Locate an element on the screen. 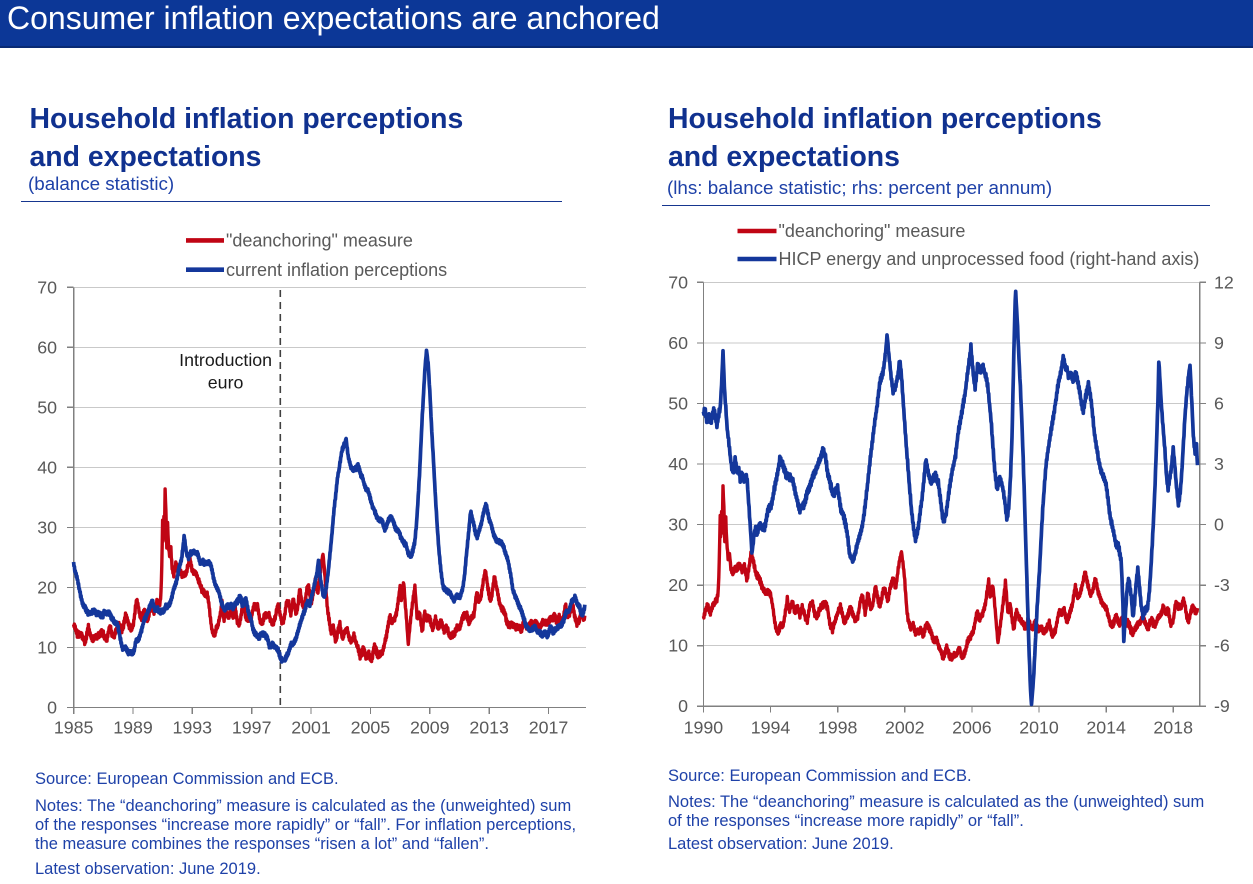  svg-text: 2001 is located at coordinates (311, 728).